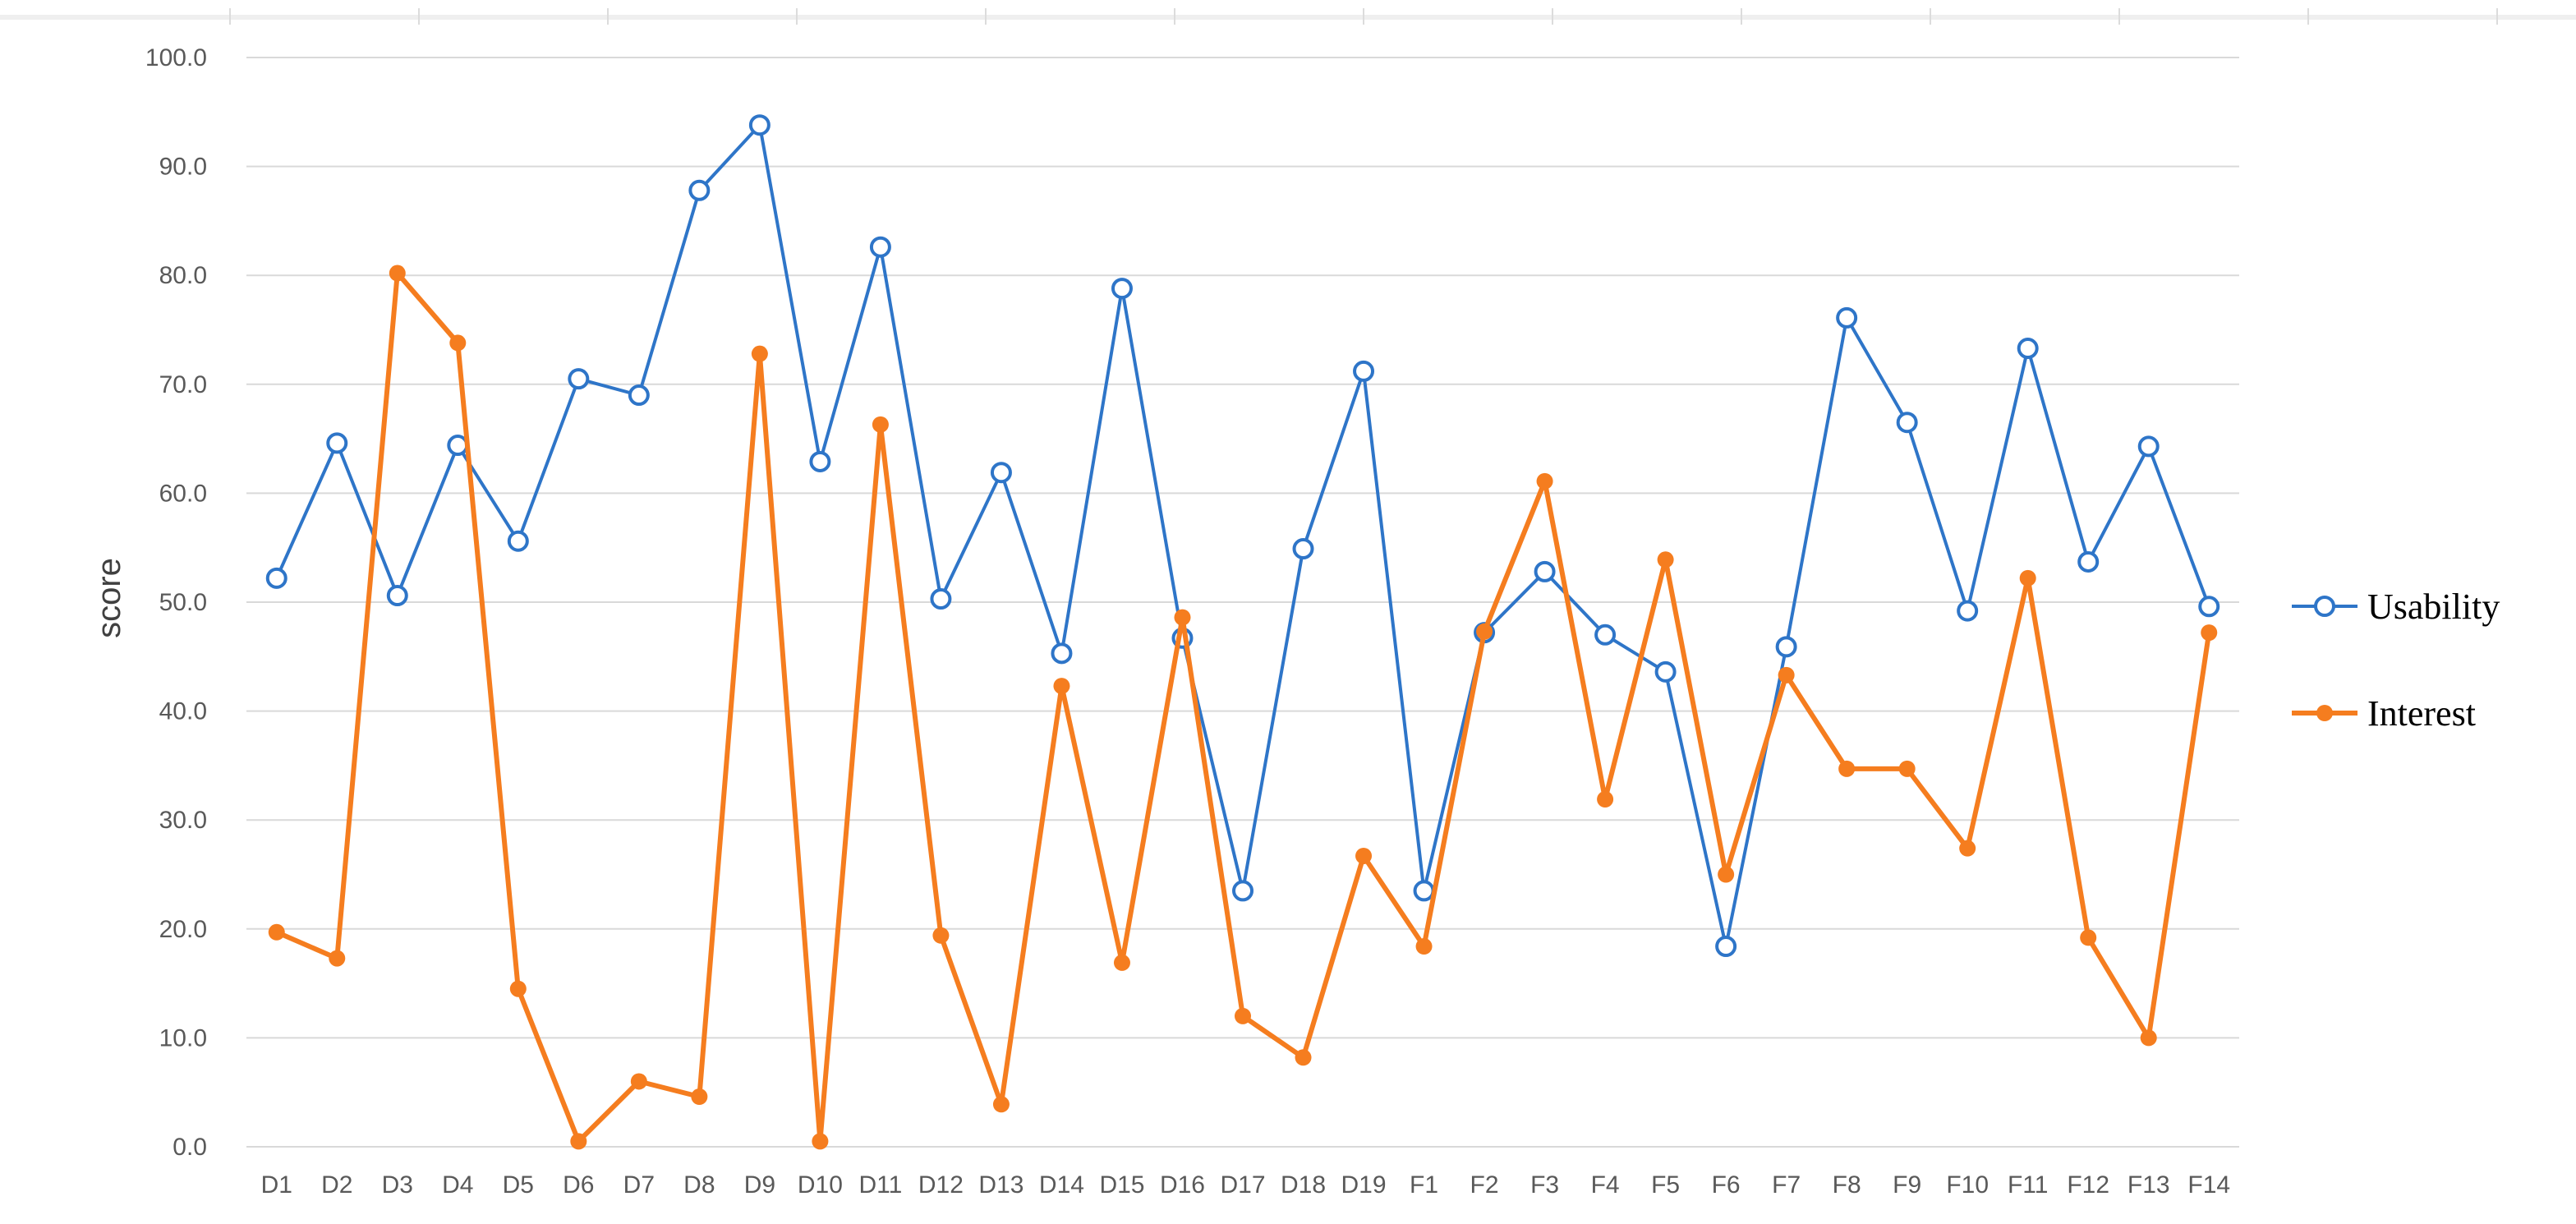 The height and width of the screenshot is (1224, 2576). What do you see at coordinates (109, 598) in the screenshot?
I see `y-axis-label: score` at bounding box center [109, 598].